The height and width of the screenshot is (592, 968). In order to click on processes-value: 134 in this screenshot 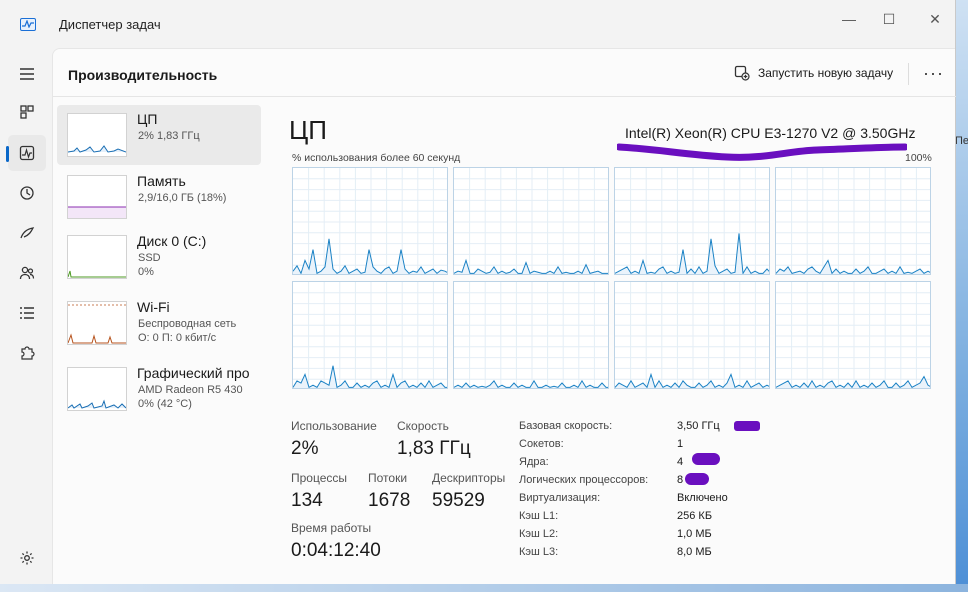, I will do `click(307, 500)`.